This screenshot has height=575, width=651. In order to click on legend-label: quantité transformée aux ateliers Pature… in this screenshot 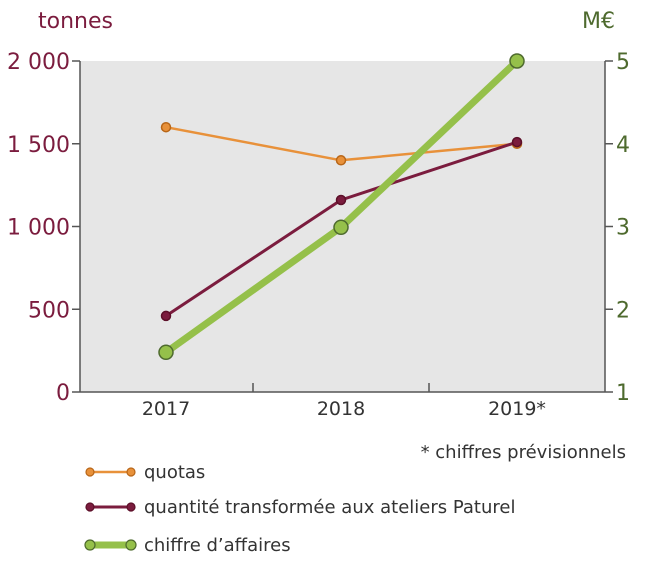, I will do `click(329, 507)`.